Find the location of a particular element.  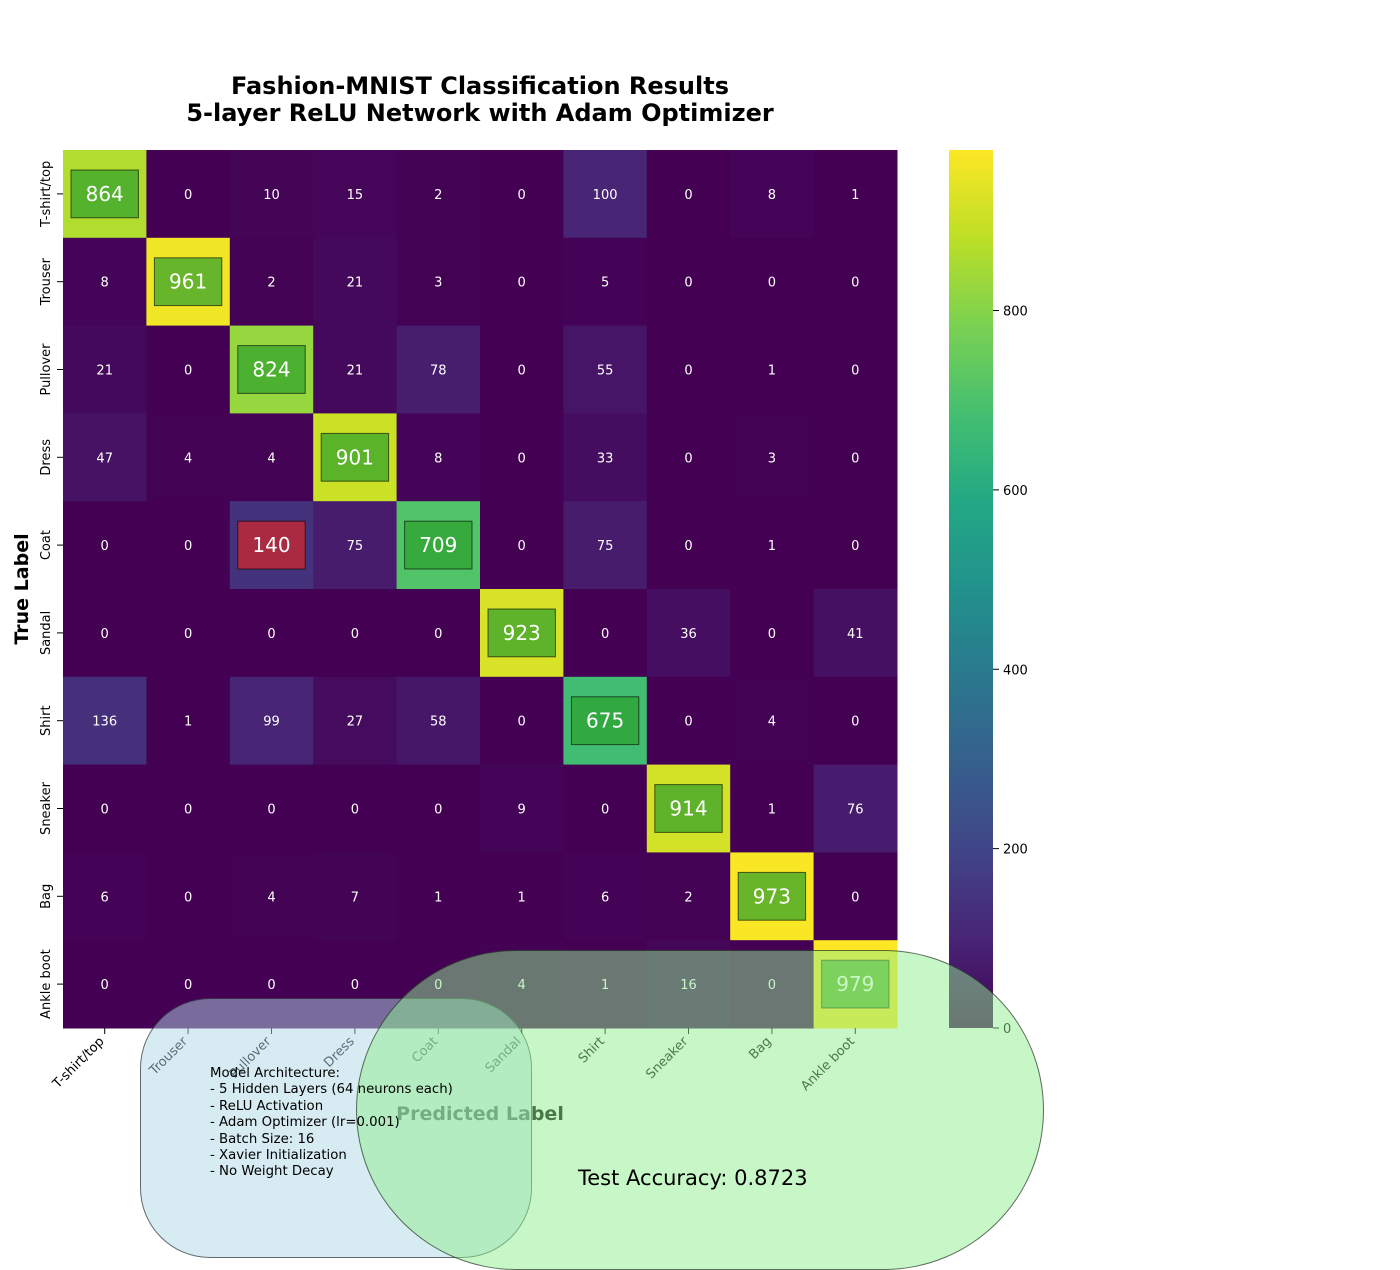

chart-subtitle: 5-layer ReLU Network with Adam Optimizer is located at coordinates (480, 113).